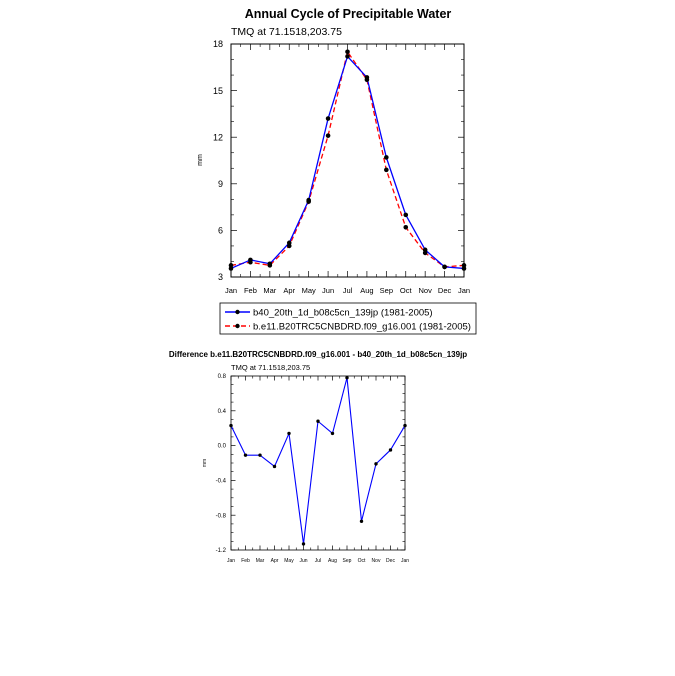 The image size is (675, 676). Describe the element at coordinates (286, 32) in the screenshot. I see `chart1-subtitle: TMQ at 71.1518,203.75` at that location.